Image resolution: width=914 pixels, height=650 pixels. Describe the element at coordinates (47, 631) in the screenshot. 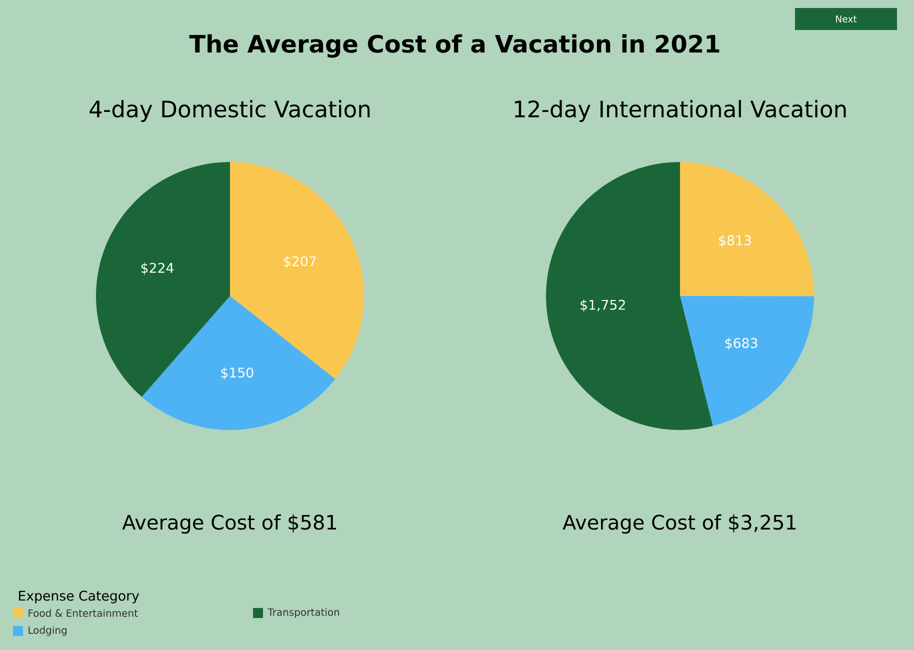

I see `legend-label: Lodging` at that location.